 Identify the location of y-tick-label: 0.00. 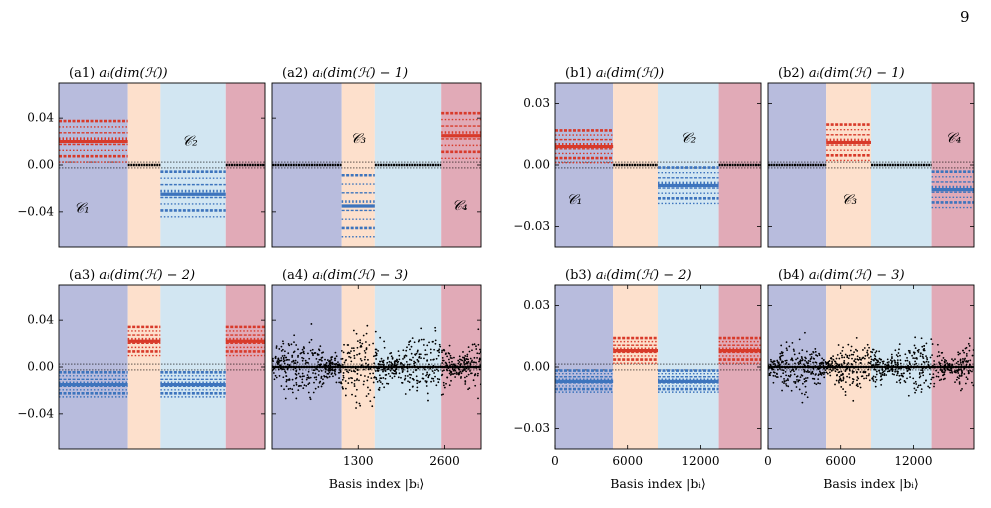
(40, 165).